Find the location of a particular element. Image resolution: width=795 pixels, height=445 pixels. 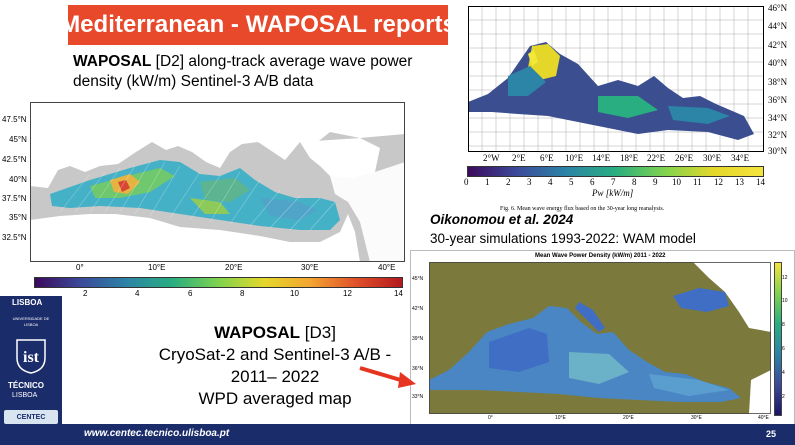

map-top-lon-3: 10°E is located at coordinates (574, 158).